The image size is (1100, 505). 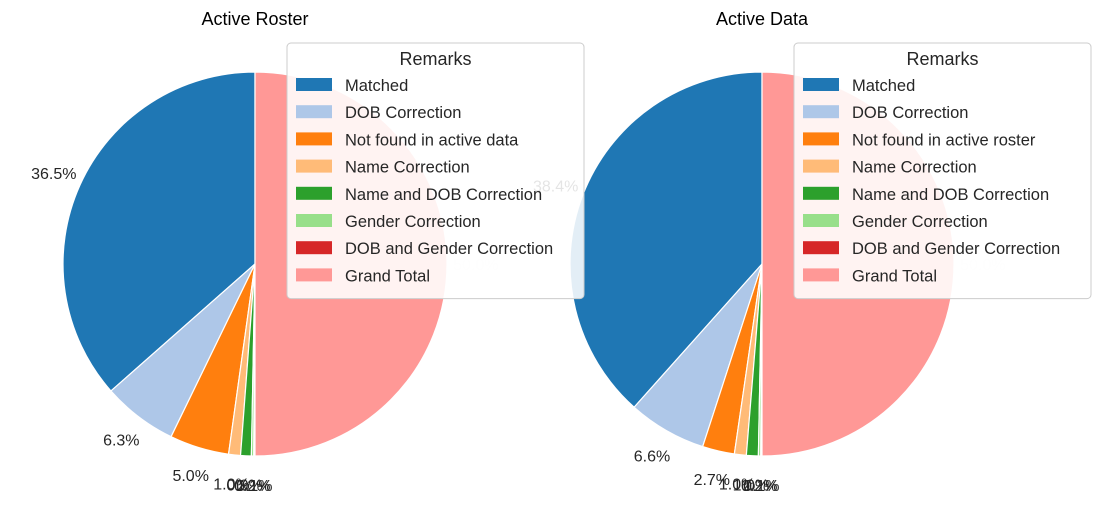 What do you see at coordinates (121, 441) in the screenshot?
I see `pie-label-dob-correction: 6.3%` at bounding box center [121, 441].